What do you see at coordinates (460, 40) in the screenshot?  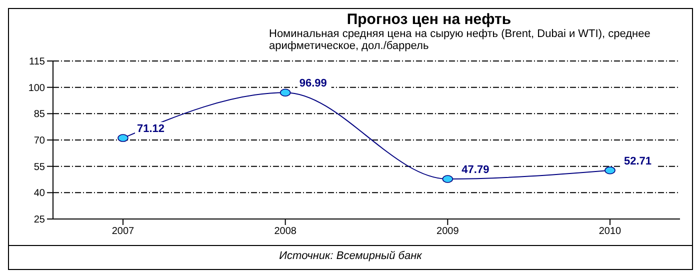 I see `chart-subtitle: Номинальная средняя цена на сырую нефть (Brent, Dubai и WTI), среднее арифметическое, дол./баррель` at bounding box center [460, 40].